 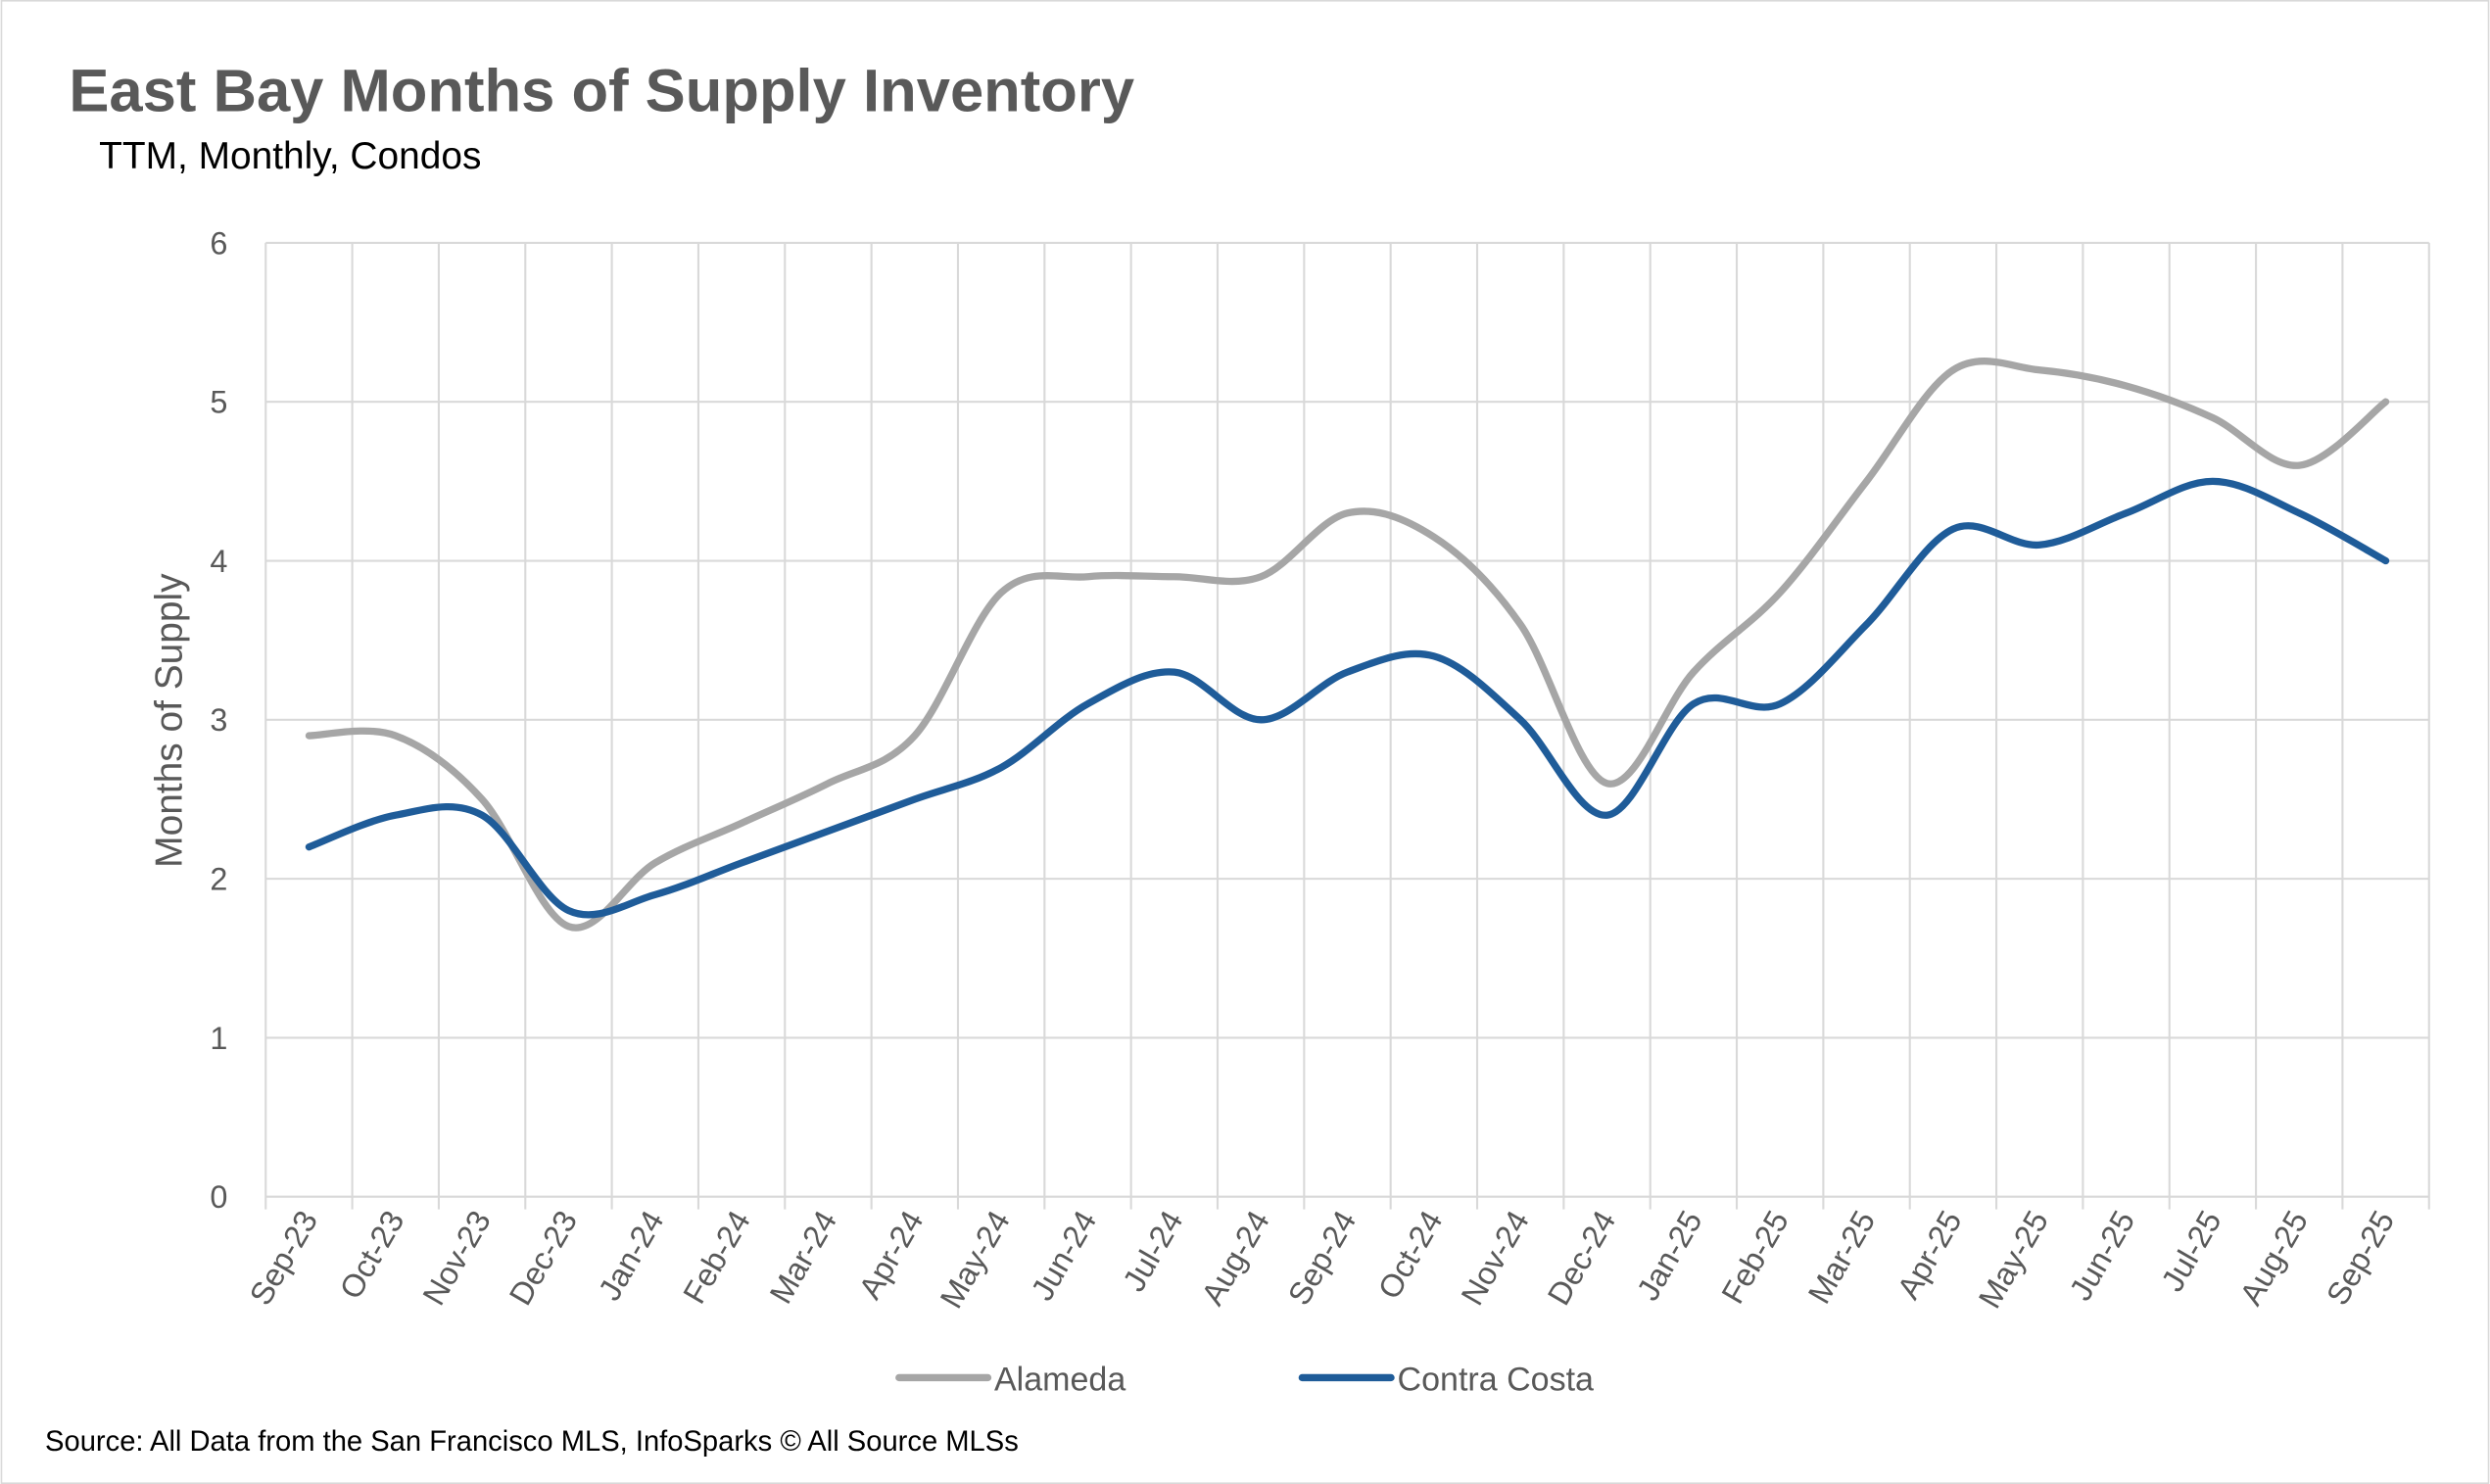 I want to click on legend-label: Alameda, so click(x=1059, y=1379).